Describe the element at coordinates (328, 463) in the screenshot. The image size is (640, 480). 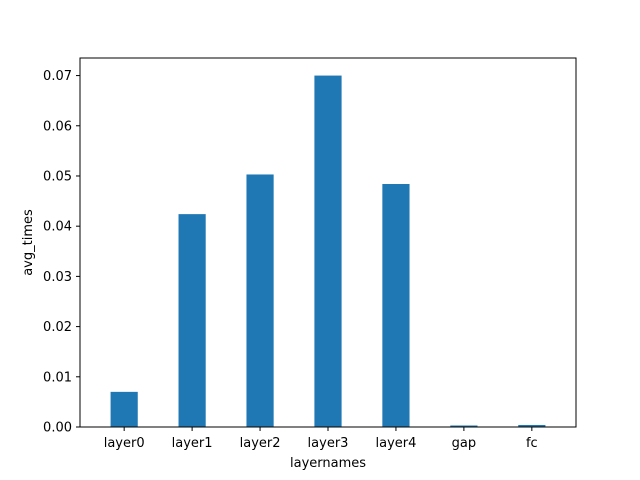
I see `x-axis-label: layernames` at that location.